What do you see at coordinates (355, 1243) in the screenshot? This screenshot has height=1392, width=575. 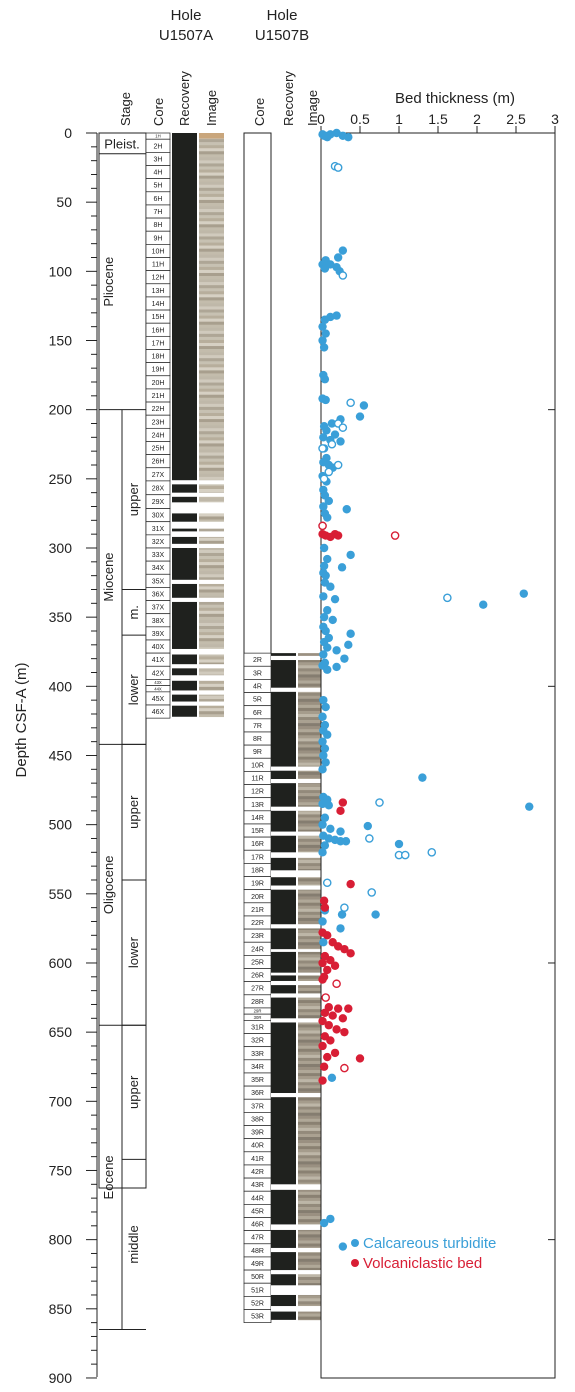 I see `legend-marker-turbidite` at bounding box center [355, 1243].